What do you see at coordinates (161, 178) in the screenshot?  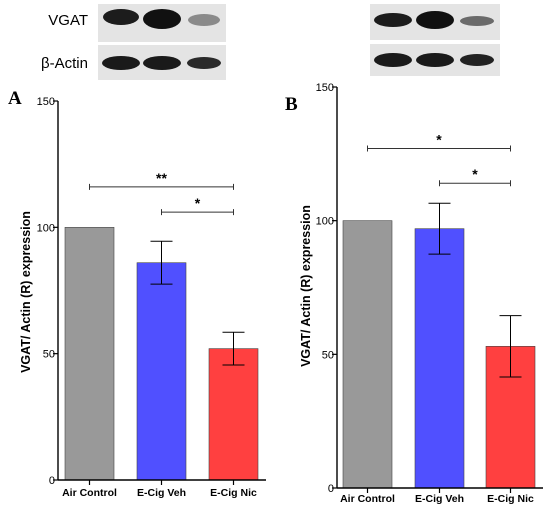 I see `significance-label: **` at bounding box center [161, 178].